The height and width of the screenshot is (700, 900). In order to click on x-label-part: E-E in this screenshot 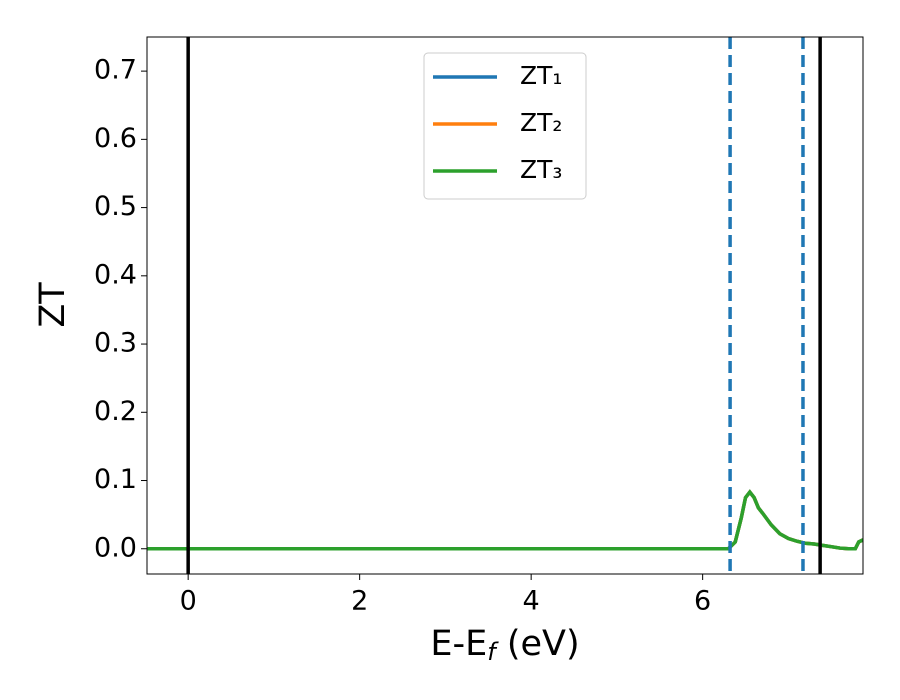, I will do `click(458, 644)`.